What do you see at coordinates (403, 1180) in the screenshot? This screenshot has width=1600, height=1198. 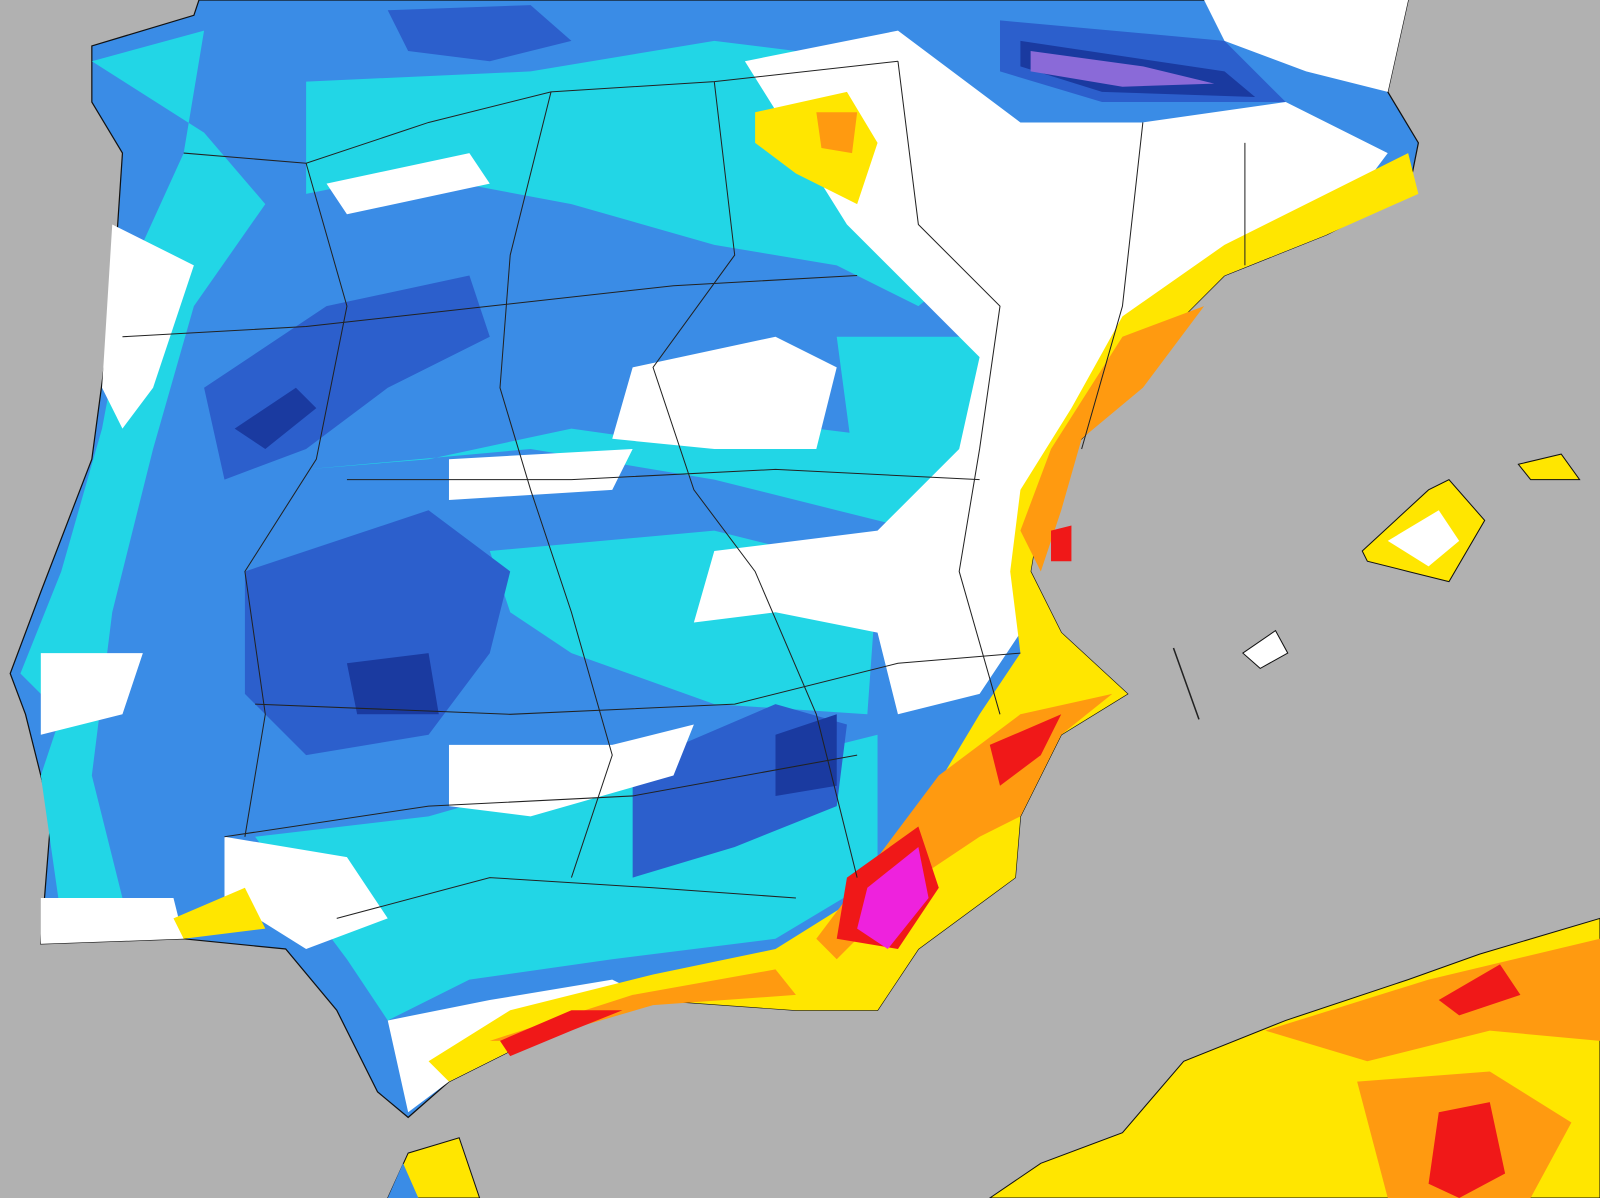 I see `blue-area` at bounding box center [403, 1180].